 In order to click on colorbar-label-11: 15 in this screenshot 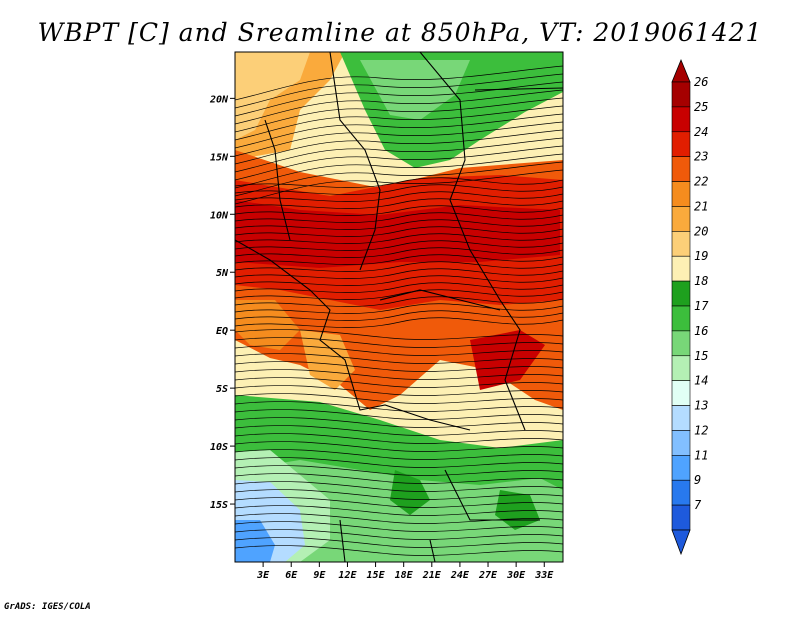, I will do `click(701, 356)`.